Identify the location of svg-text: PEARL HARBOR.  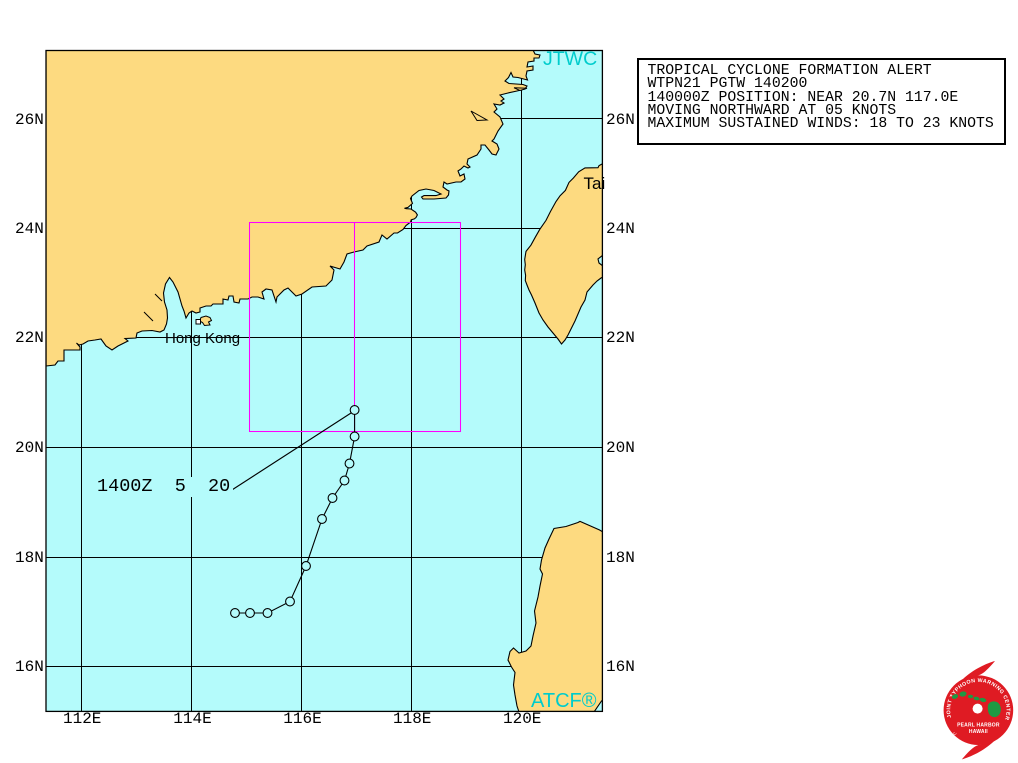
(978, 726).